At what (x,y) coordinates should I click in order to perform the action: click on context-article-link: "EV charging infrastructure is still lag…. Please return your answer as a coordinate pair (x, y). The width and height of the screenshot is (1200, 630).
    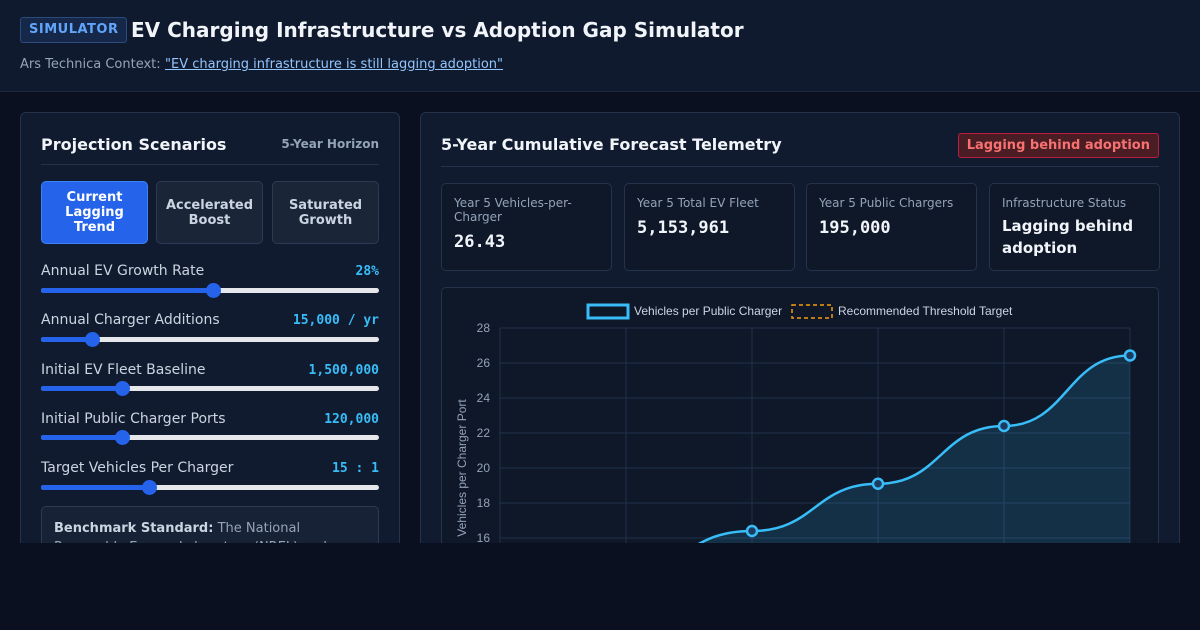
    Looking at the image, I should click on (334, 64).